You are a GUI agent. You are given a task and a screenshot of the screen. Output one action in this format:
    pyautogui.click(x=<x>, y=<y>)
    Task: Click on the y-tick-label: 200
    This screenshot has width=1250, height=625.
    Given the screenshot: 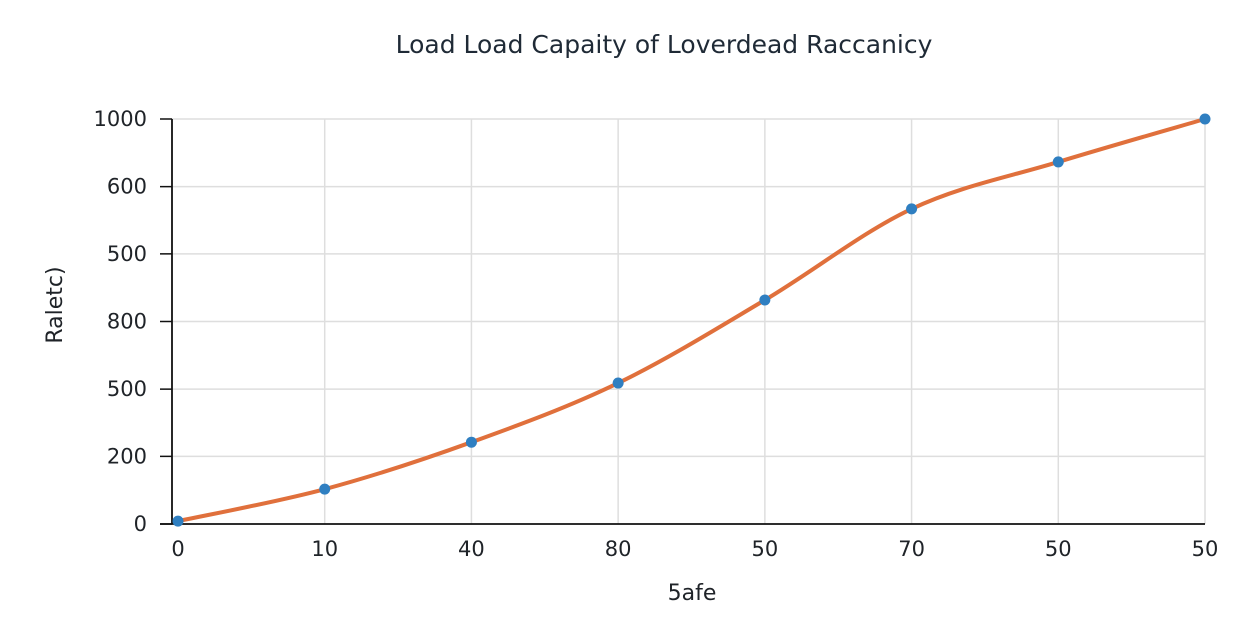 What is the action you would take?
    pyautogui.click(x=127, y=456)
    